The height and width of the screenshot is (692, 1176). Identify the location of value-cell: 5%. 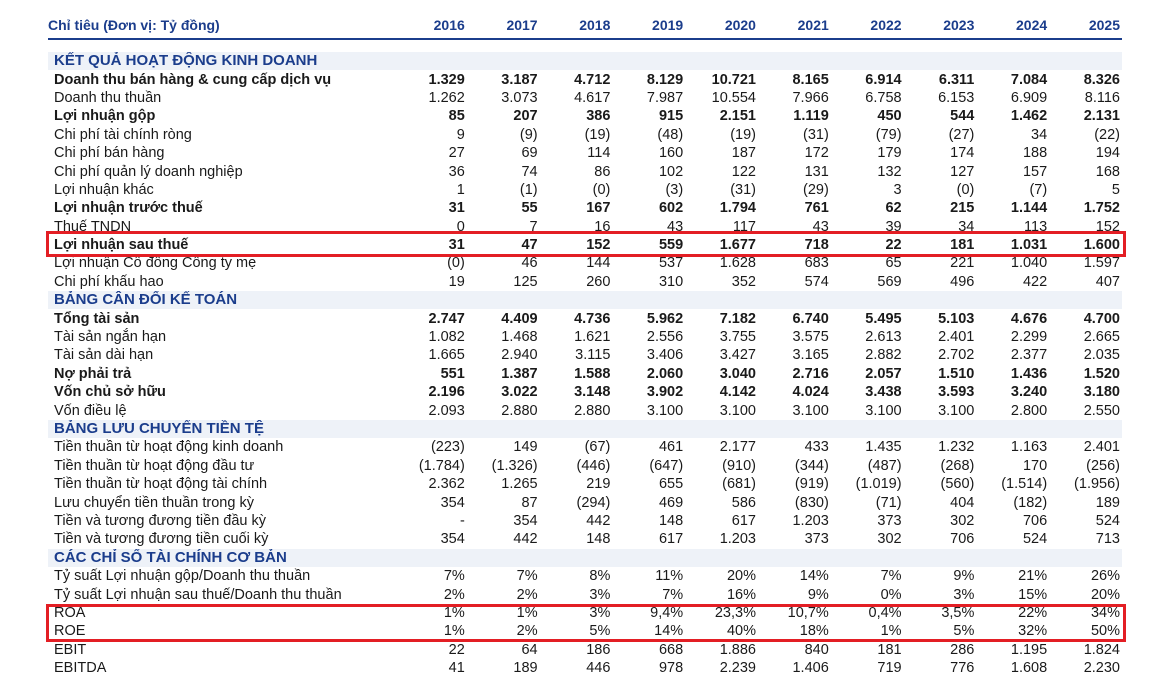
(600, 631).